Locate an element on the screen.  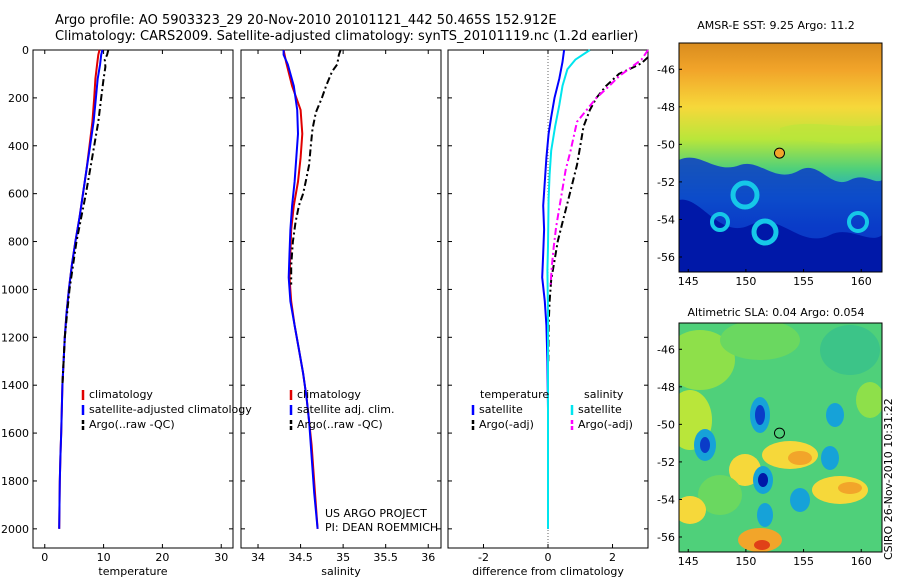
y-tick-label: 1000 is located at coordinates (15, 289).